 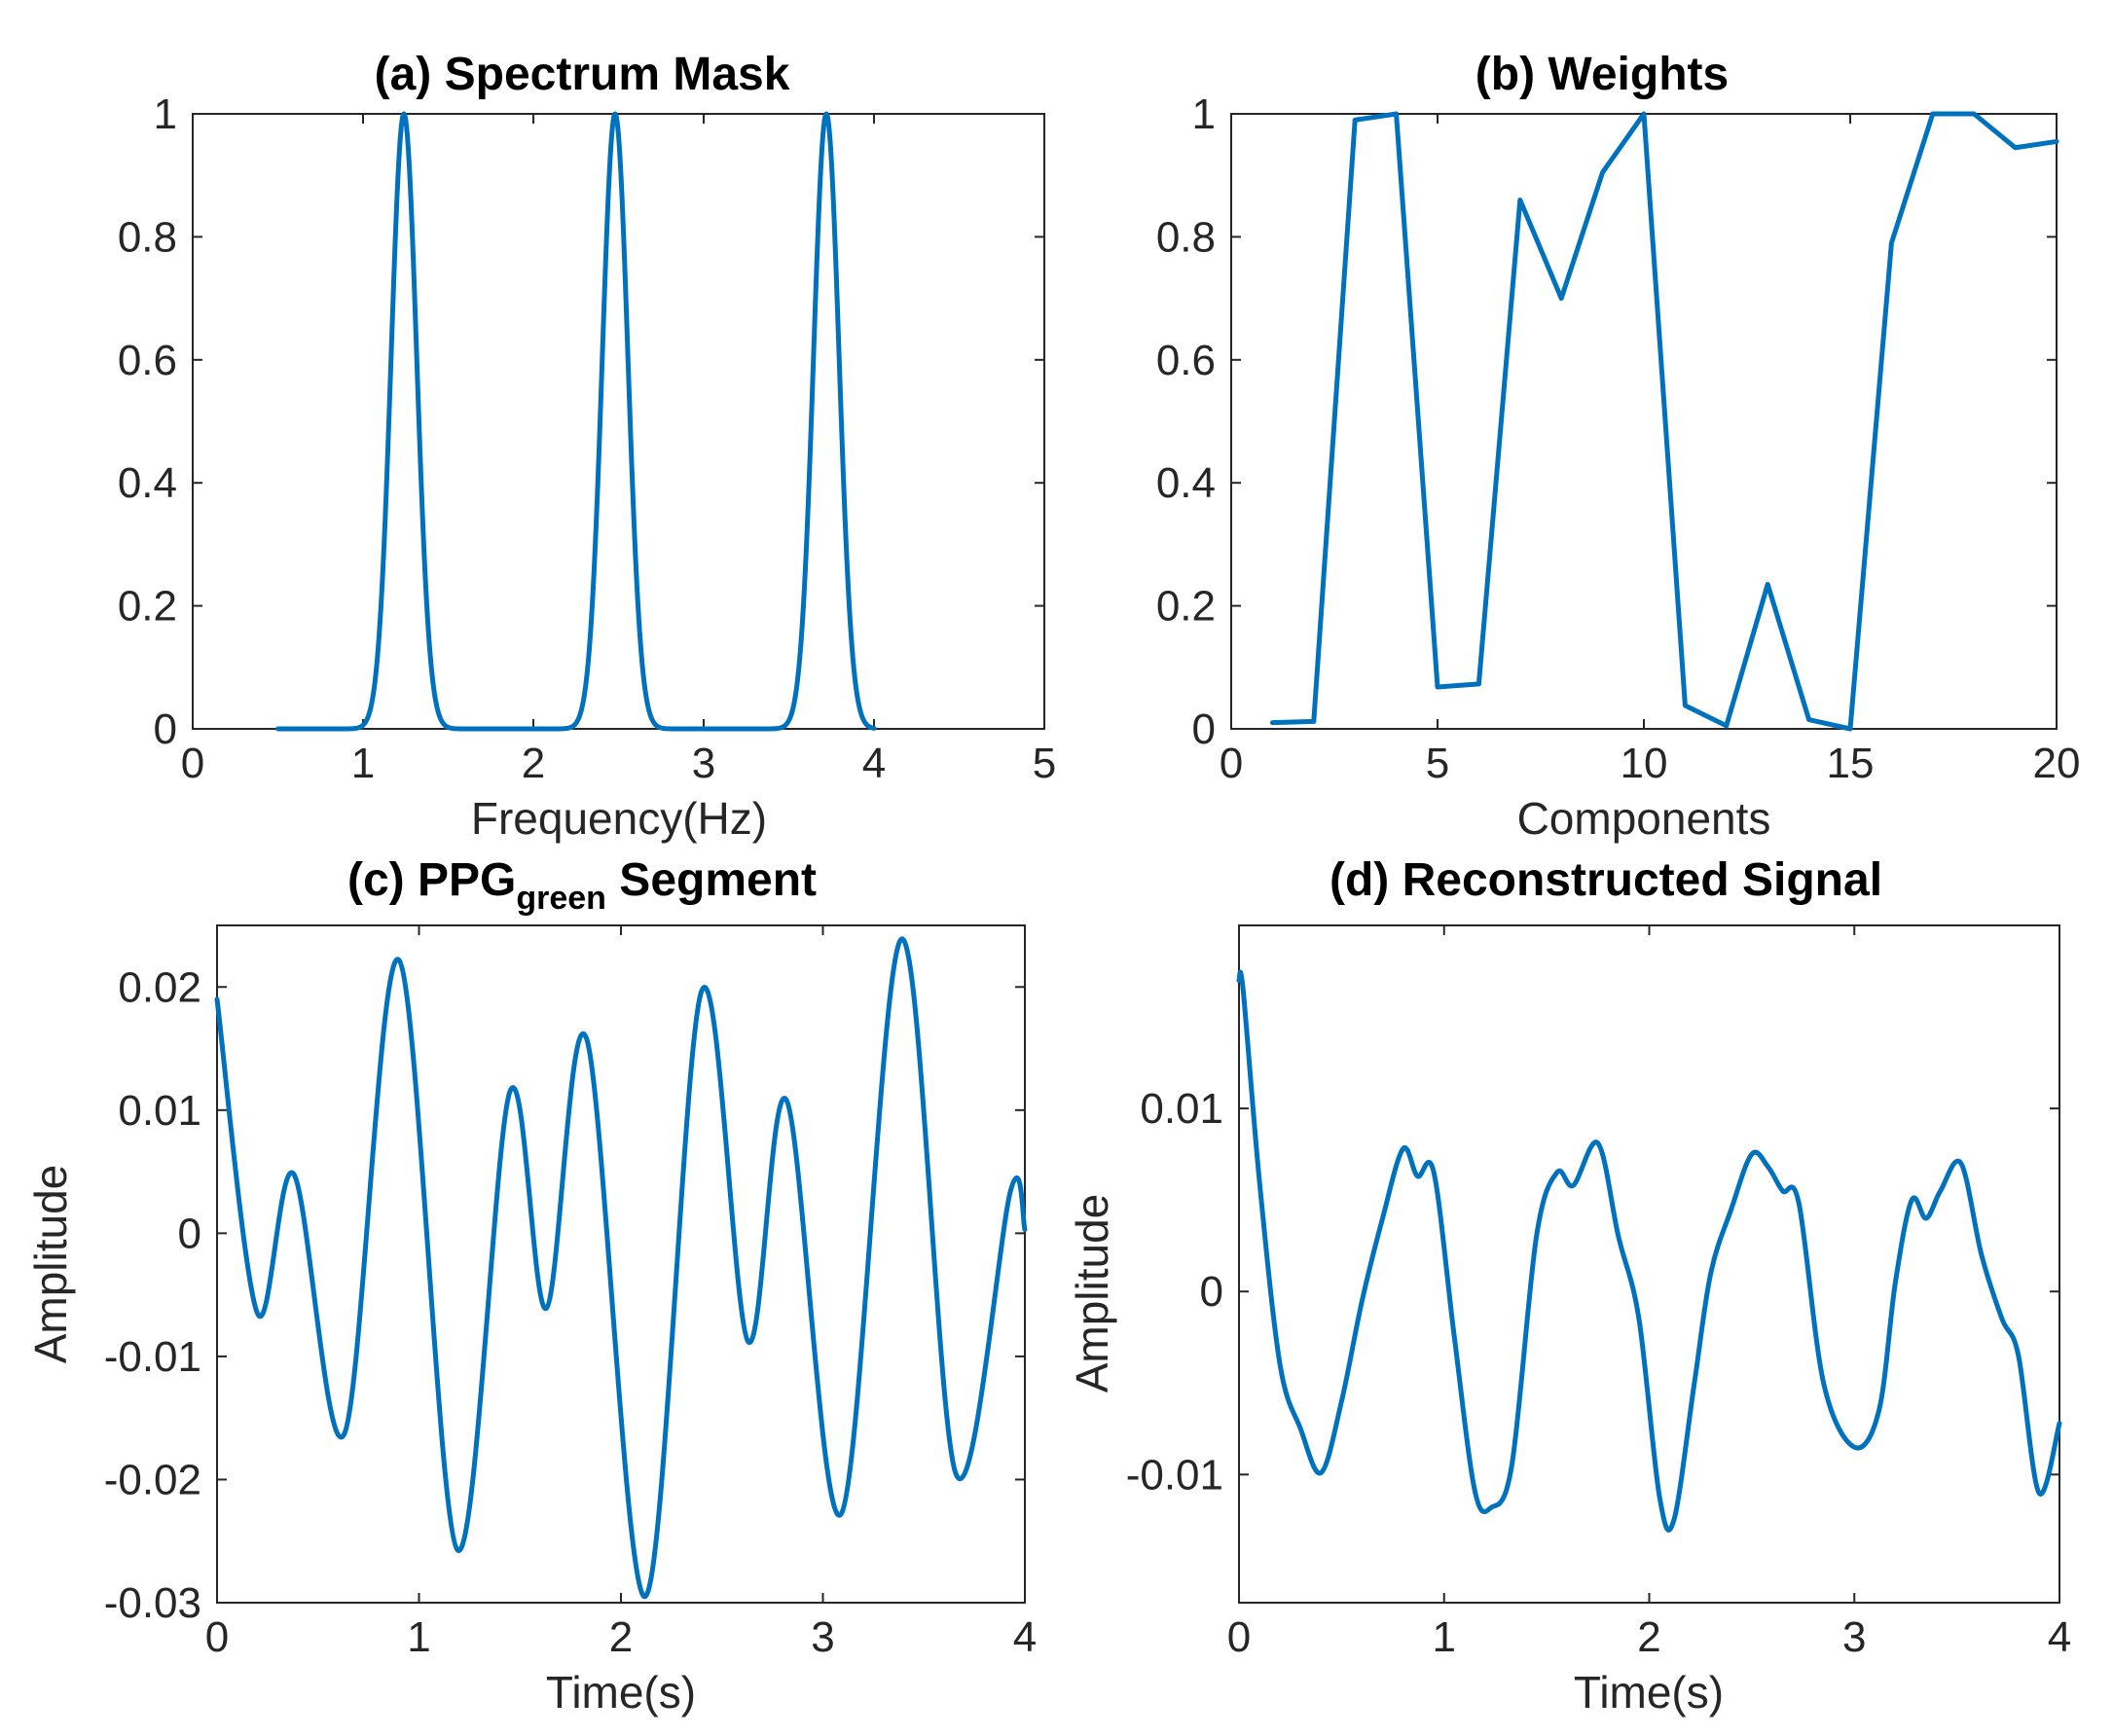 I want to click on panel-c-ytick-label: -0.01, so click(x=152, y=1357).